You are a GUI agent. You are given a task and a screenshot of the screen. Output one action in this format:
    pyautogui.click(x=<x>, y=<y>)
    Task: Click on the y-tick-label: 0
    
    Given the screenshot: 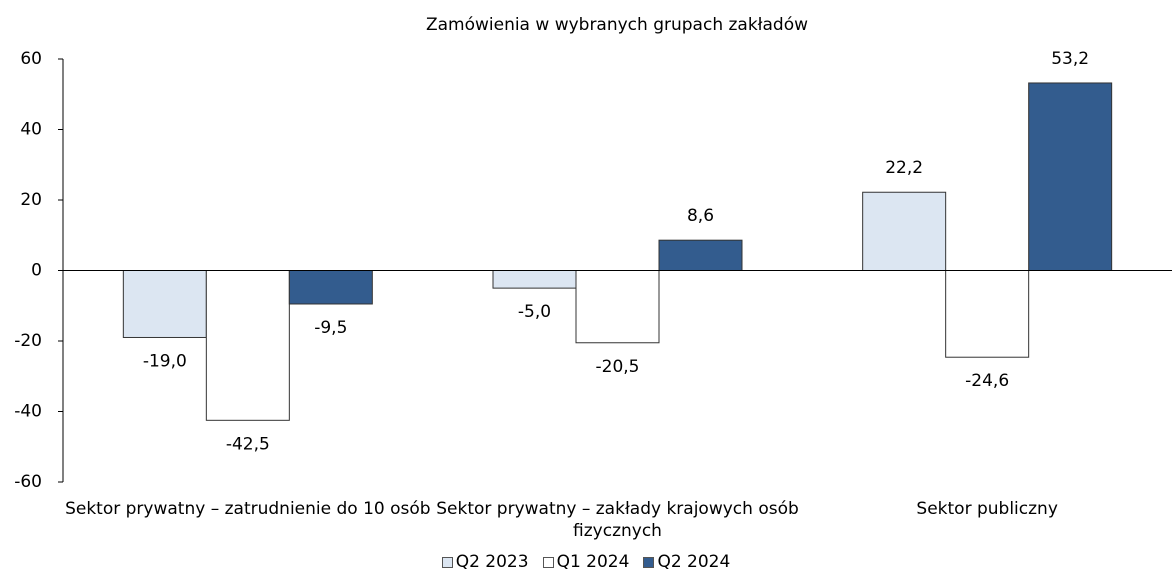 What is the action you would take?
    pyautogui.click(x=36, y=271)
    